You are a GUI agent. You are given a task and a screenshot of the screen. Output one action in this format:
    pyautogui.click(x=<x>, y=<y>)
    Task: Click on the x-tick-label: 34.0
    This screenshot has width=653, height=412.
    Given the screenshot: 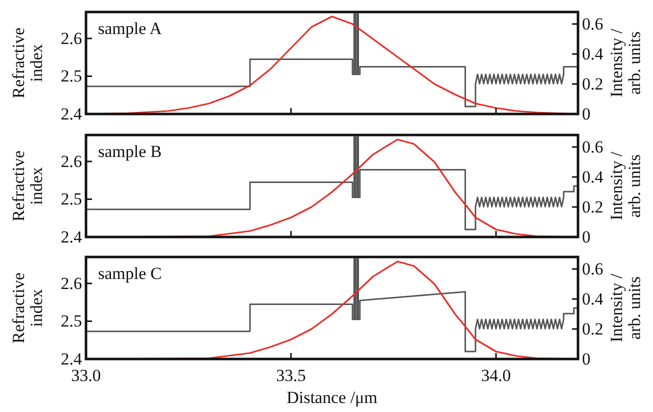 What is the action you would take?
    pyautogui.click(x=496, y=376)
    